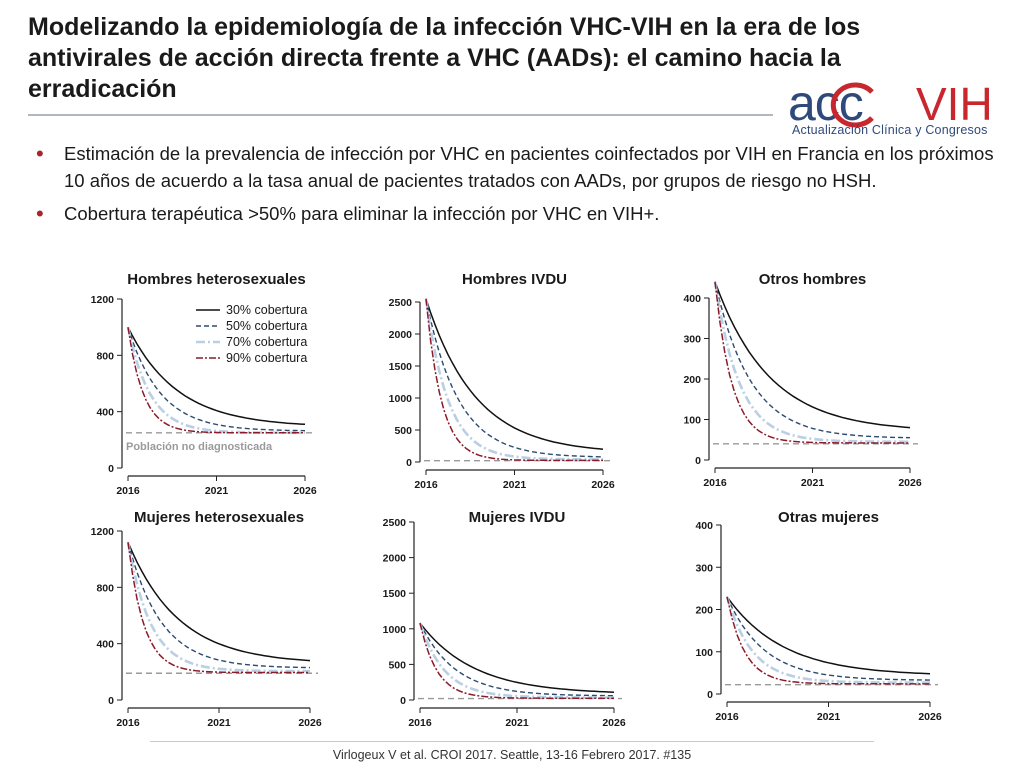 The width and height of the screenshot is (1024, 768). What do you see at coordinates (813, 279) in the screenshot?
I see `chart-title: Otros hombres` at bounding box center [813, 279].